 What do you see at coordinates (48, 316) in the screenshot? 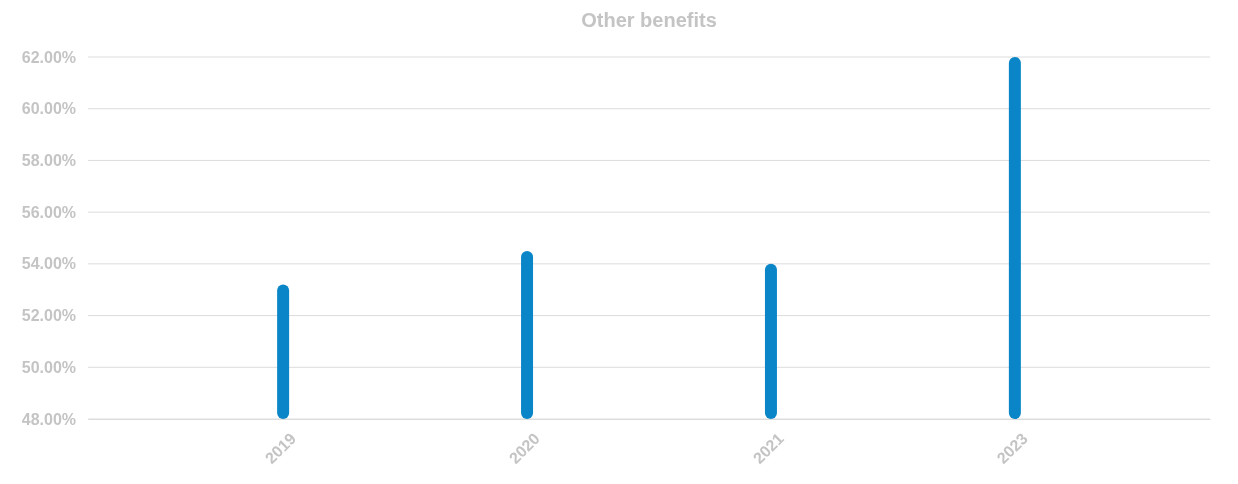
I see `y-tick-label: 52.00%` at bounding box center [48, 316].